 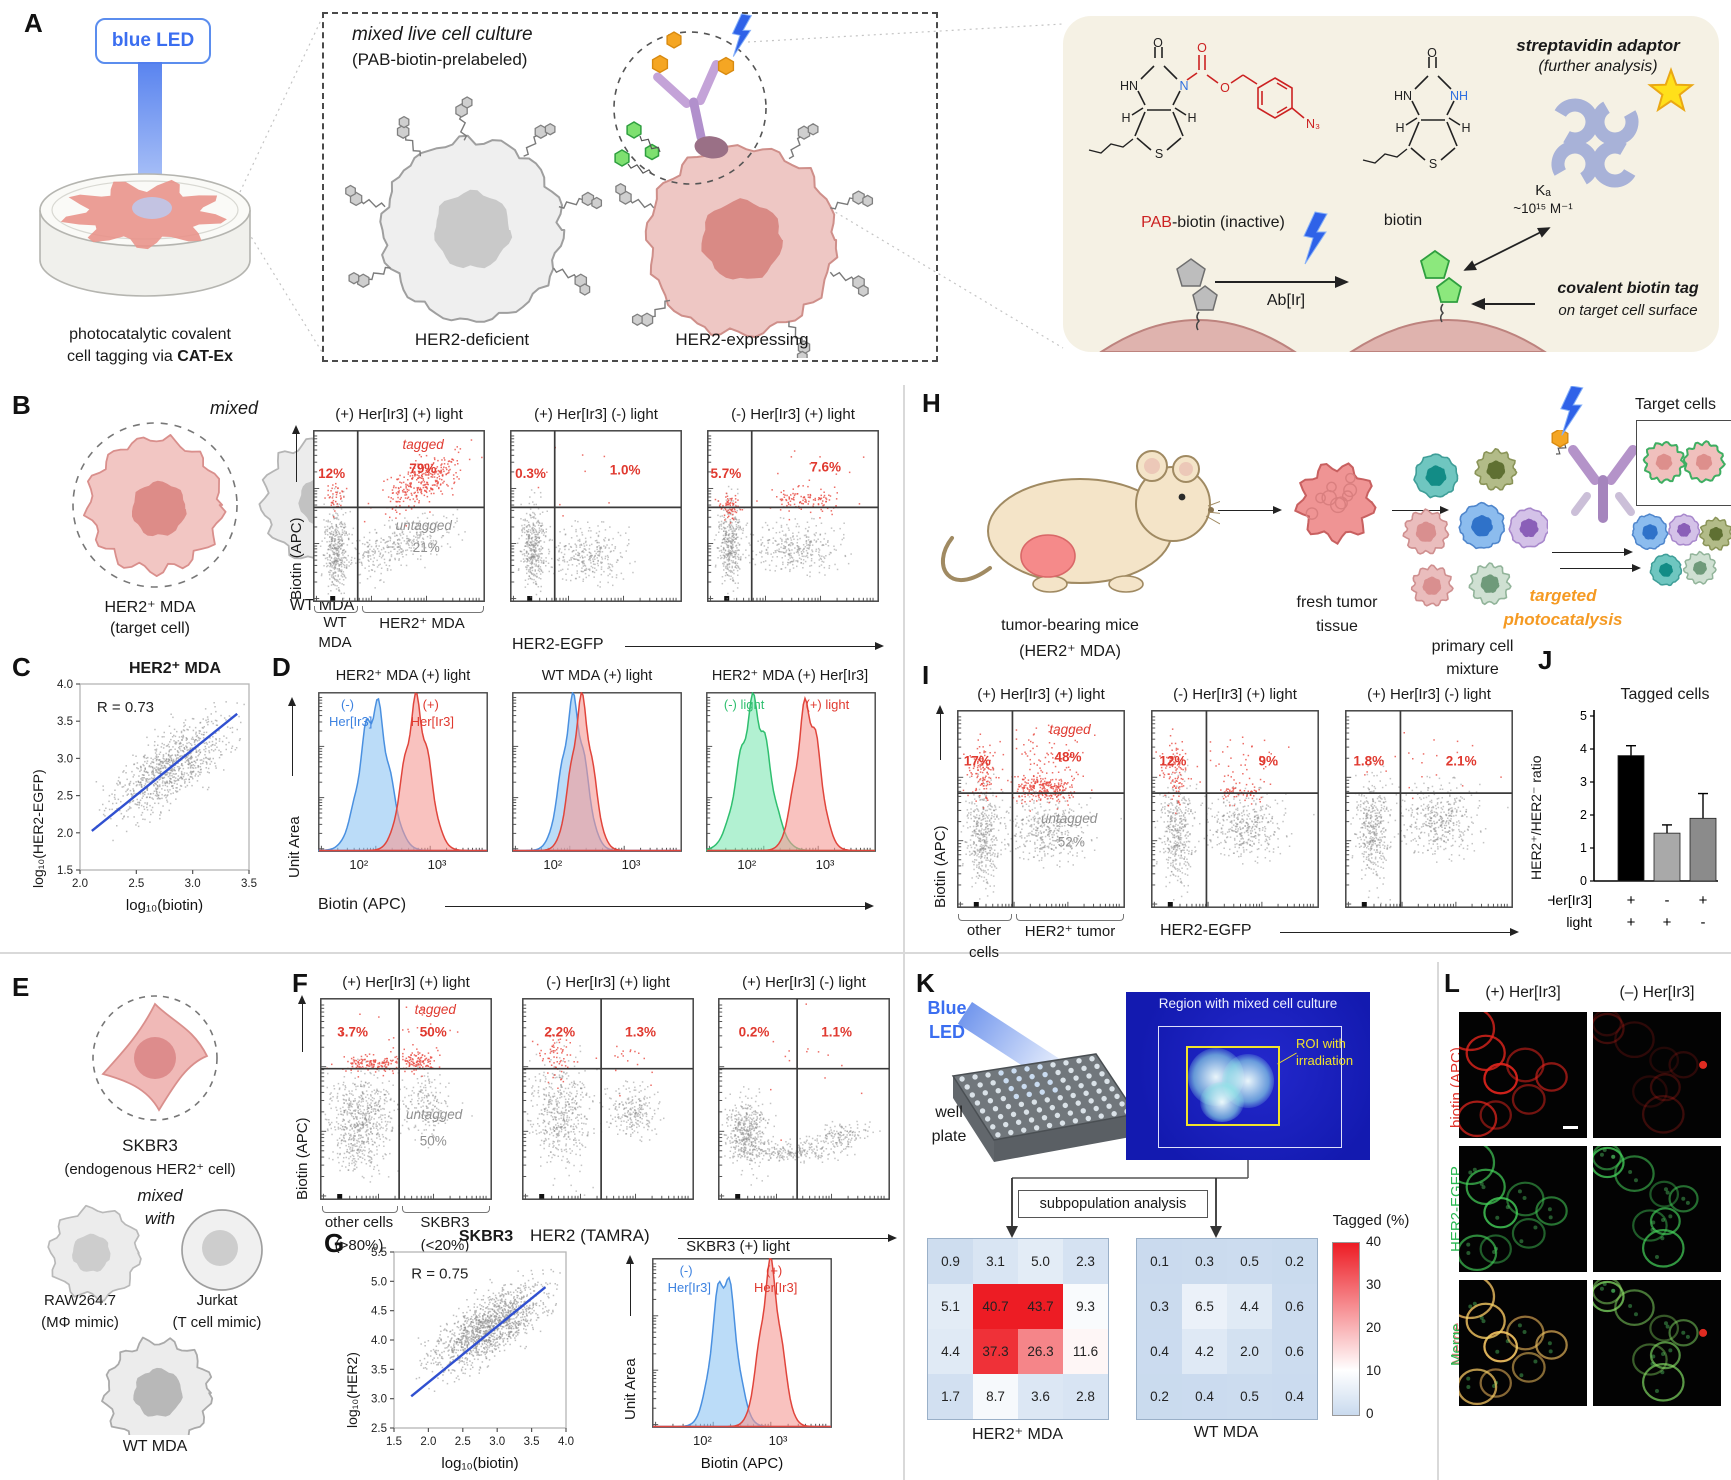 I want to click on her2-egfp-axis-label-b: HER2-EGFP, so click(x=558, y=644).